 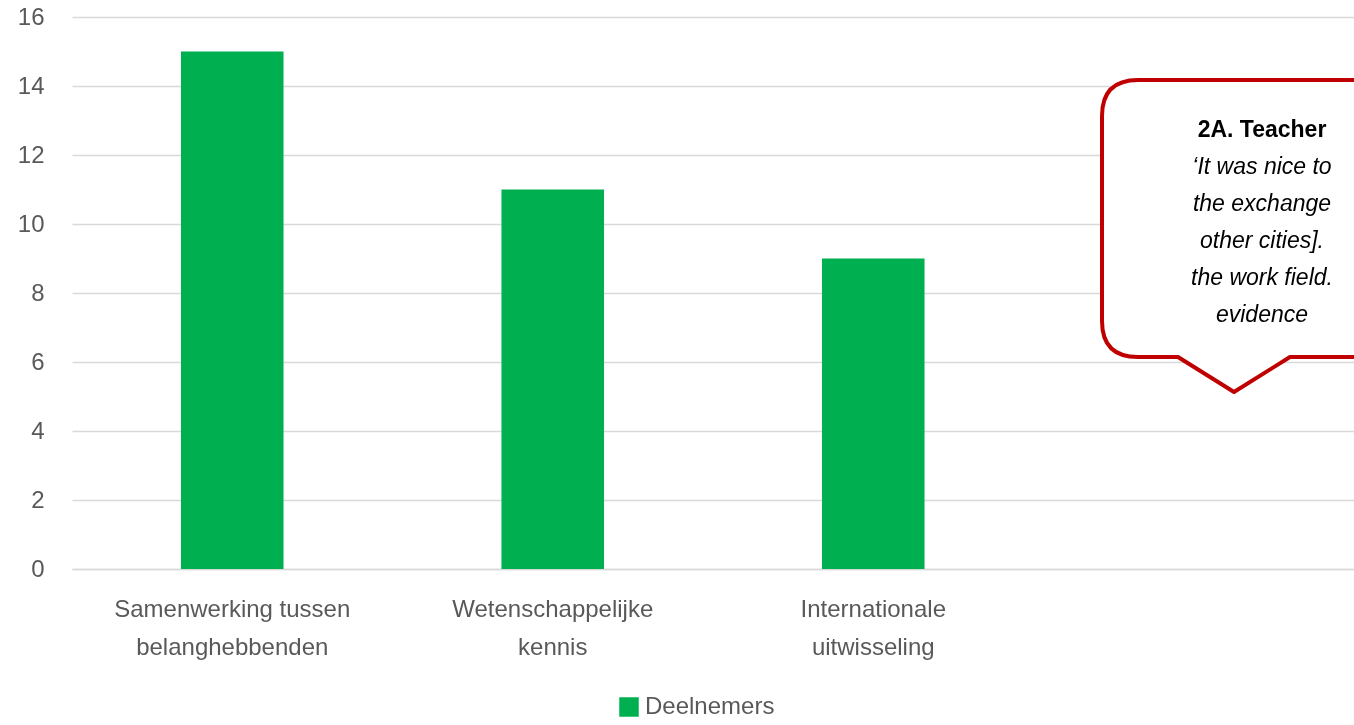 What do you see at coordinates (1262, 166) in the screenshot?
I see `annotation: ‘It was nice to` at bounding box center [1262, 166].